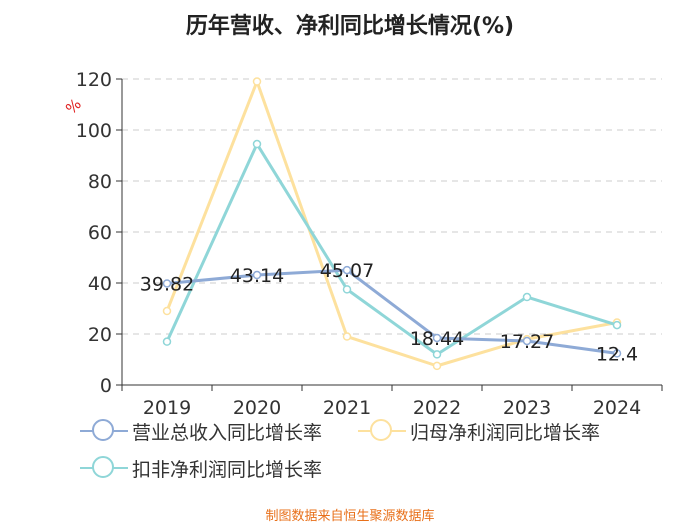 This screenshot has height=525, width=700. I want to click on legend-item-deducted-profit: 扣非净利润同比增长率, so click(201, 468).